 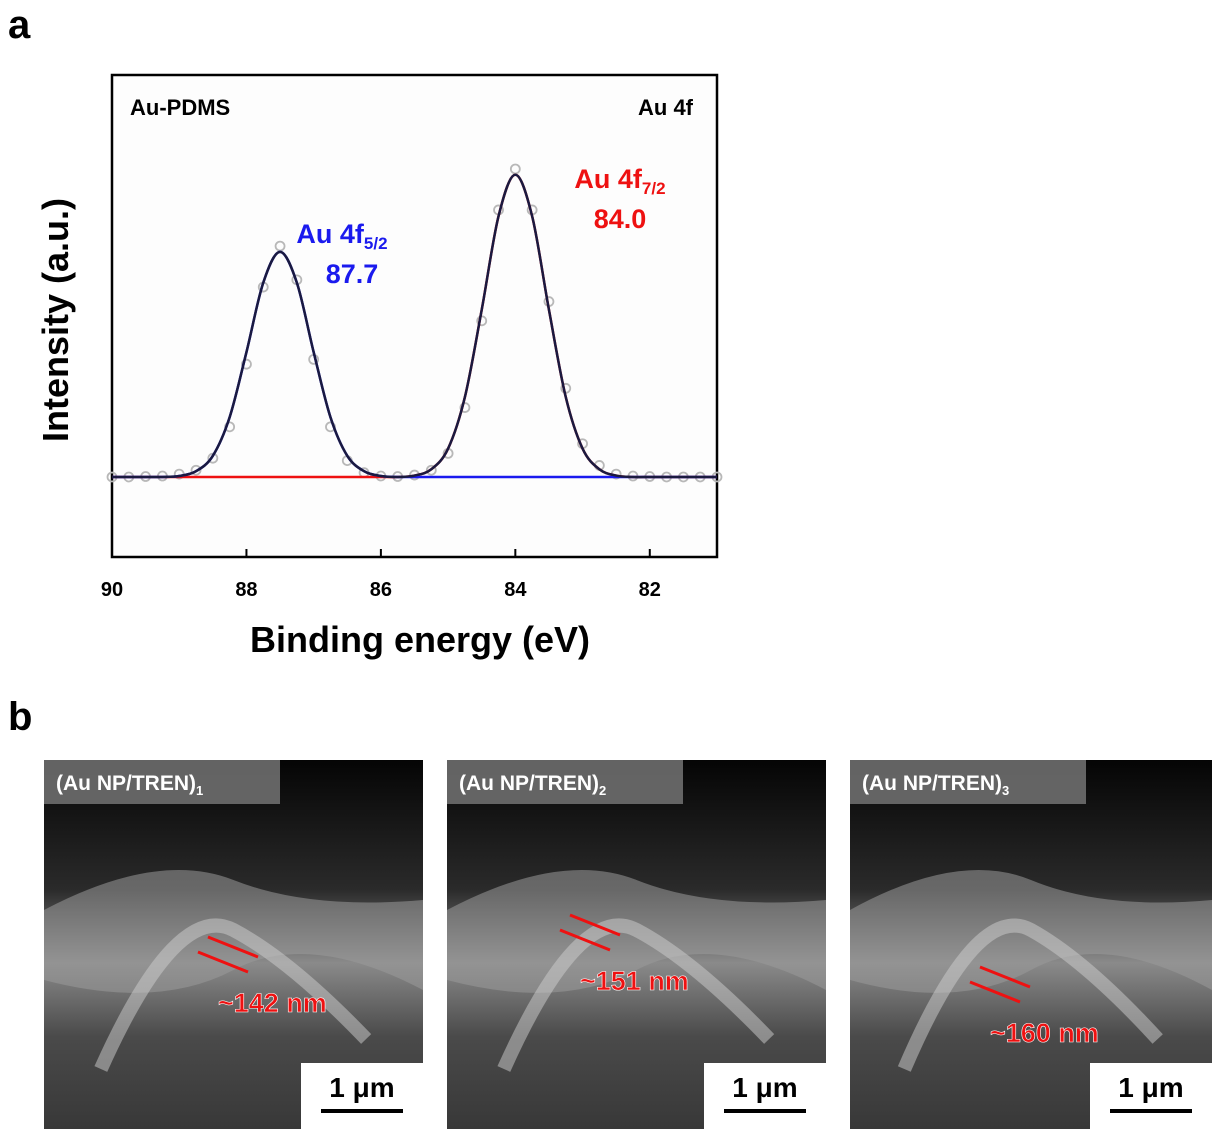 What do you see at coordinates (19, 25) in the screenshot?
I see `panel-label: a` at bounding box center [19, 25].